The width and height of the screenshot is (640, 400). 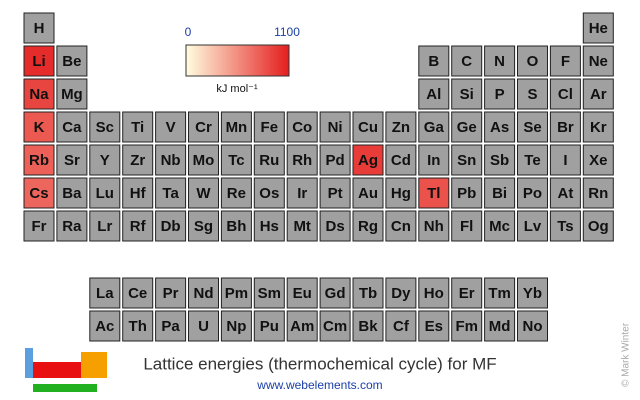 What do you see at coordinates (598, 226) in the screenshot?
I see `element-symbol: Og` at bounding box center [598, 226].